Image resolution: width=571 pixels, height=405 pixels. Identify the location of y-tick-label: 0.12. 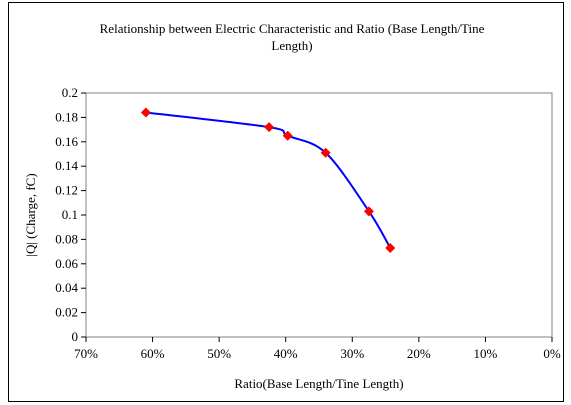
(66, 190).